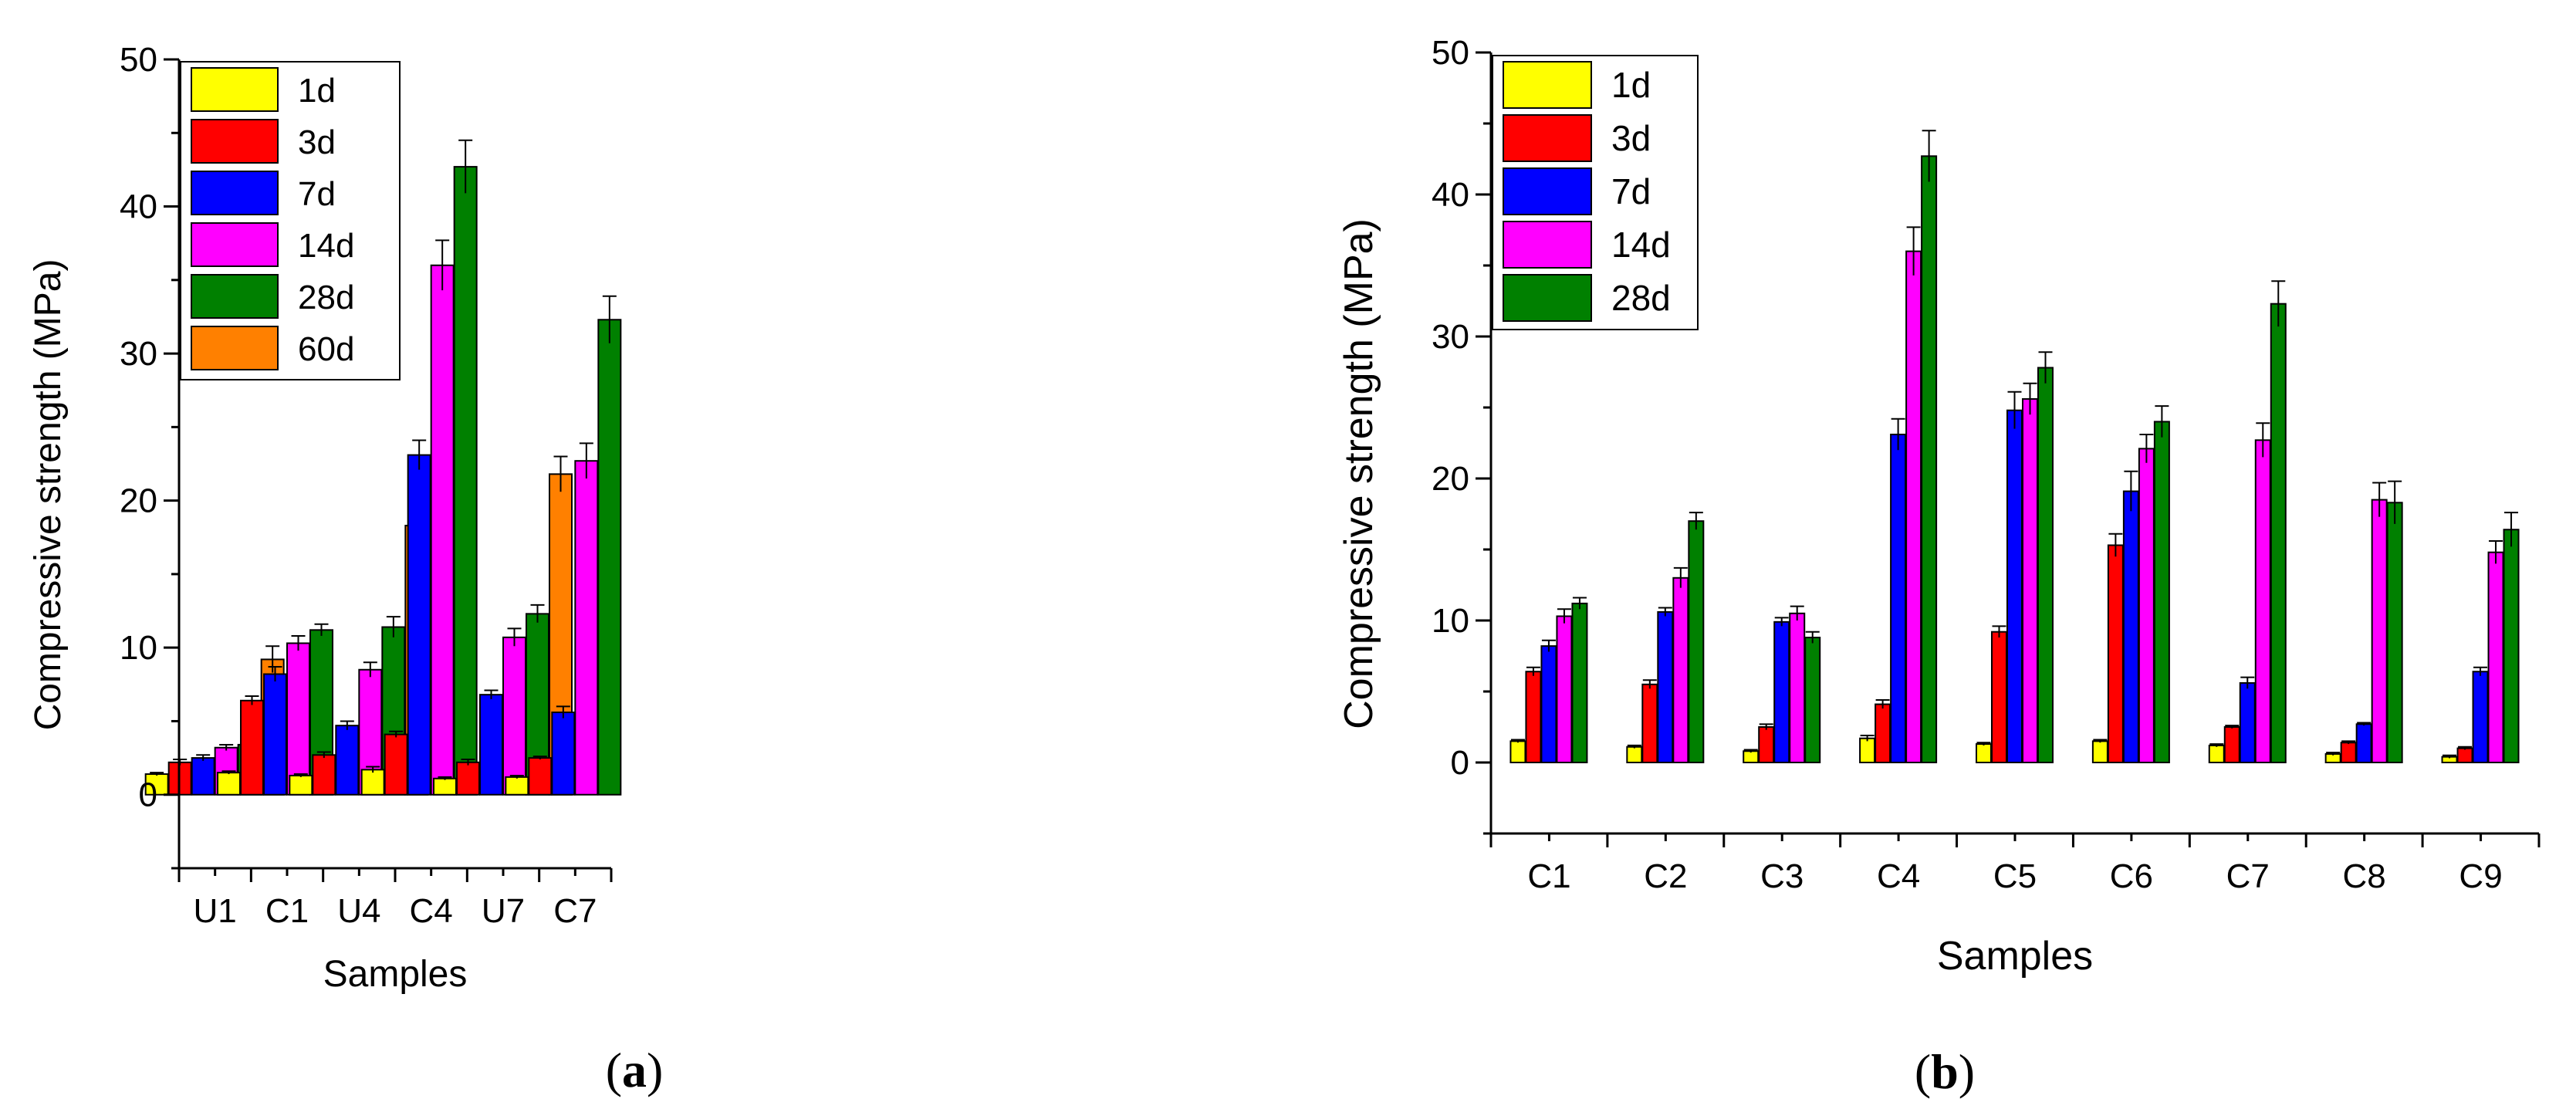  Describe the element at coordinates (1579, 682) in the screenshot. I see `bar-c1-28d` at that location.